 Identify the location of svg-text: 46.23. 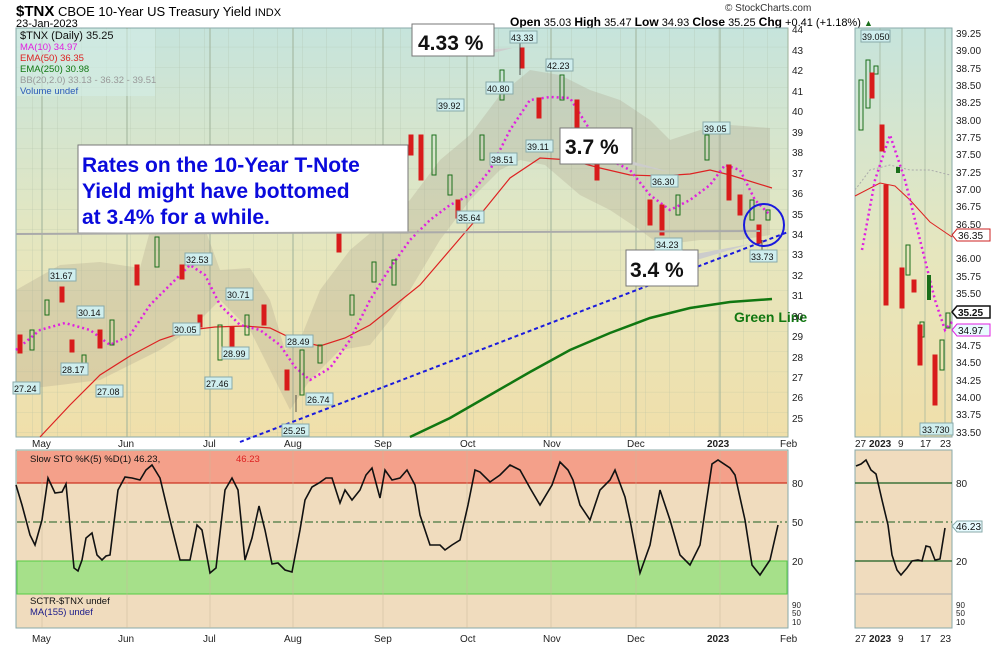
(248, 459).